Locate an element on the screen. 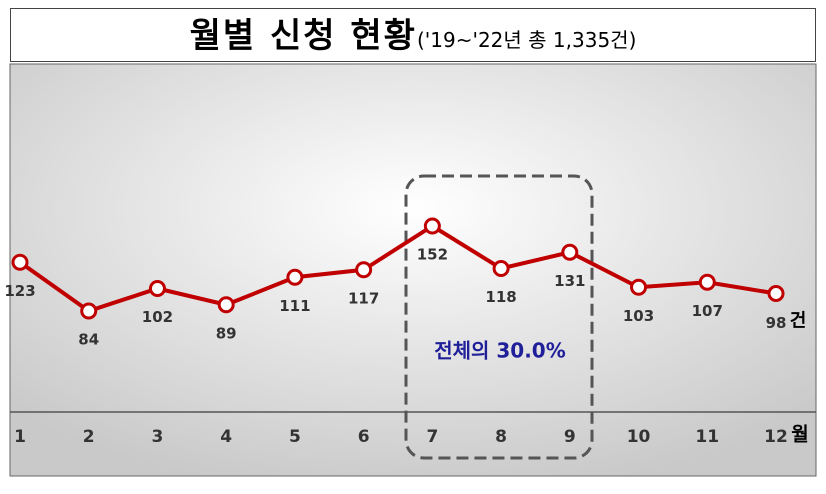  x-tick-label: 6 is located at coordinates (364, 437).